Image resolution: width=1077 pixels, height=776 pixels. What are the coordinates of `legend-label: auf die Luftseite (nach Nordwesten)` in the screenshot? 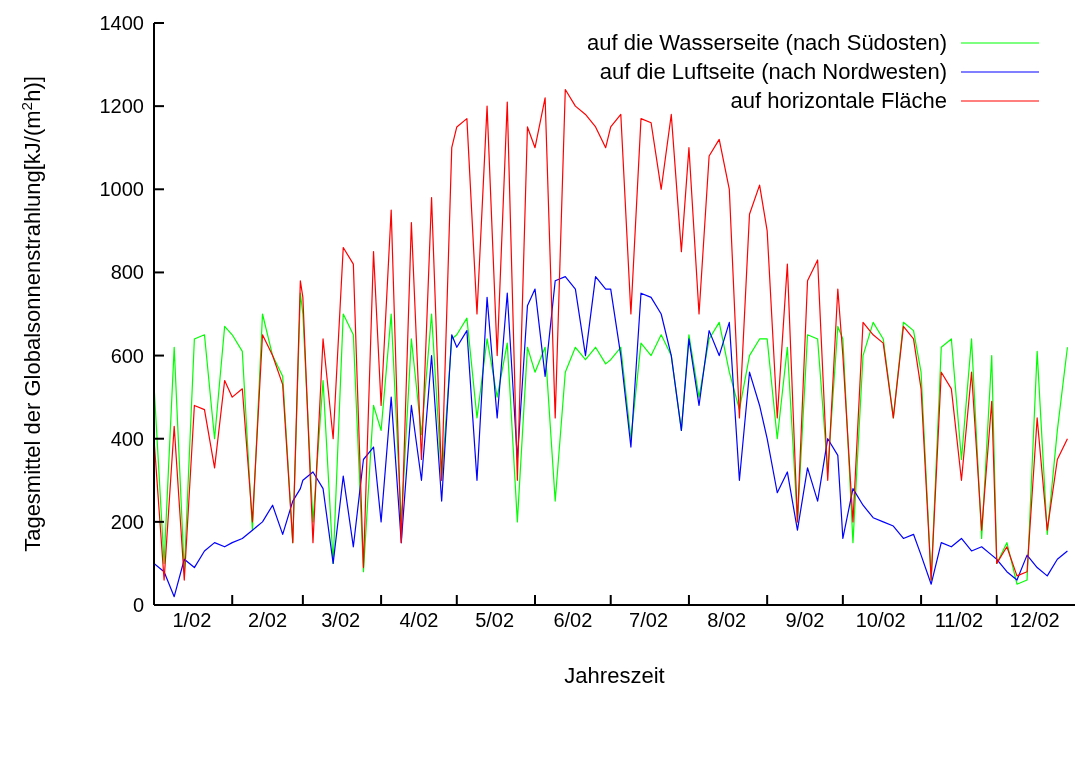 It's located at (773, 72).